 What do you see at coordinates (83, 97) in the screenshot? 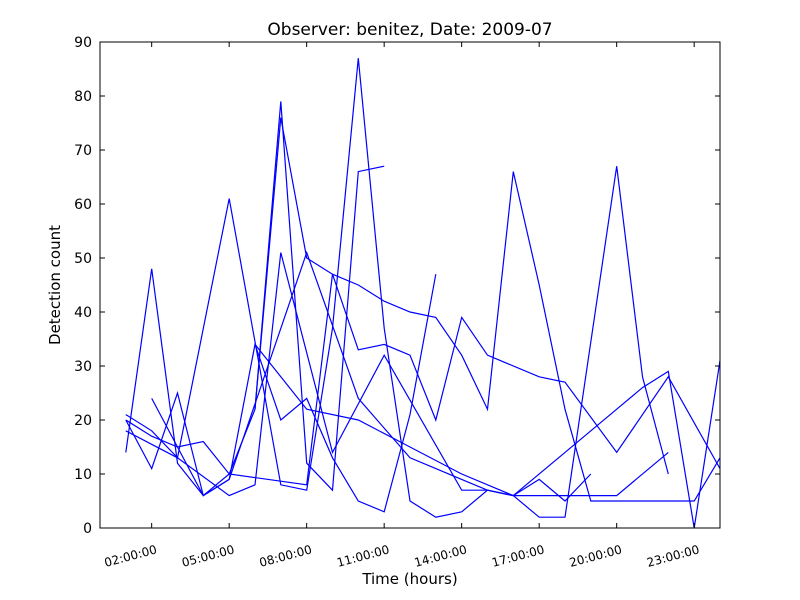
I see `y-tick-label: 80` at bounding box center [83, 97].